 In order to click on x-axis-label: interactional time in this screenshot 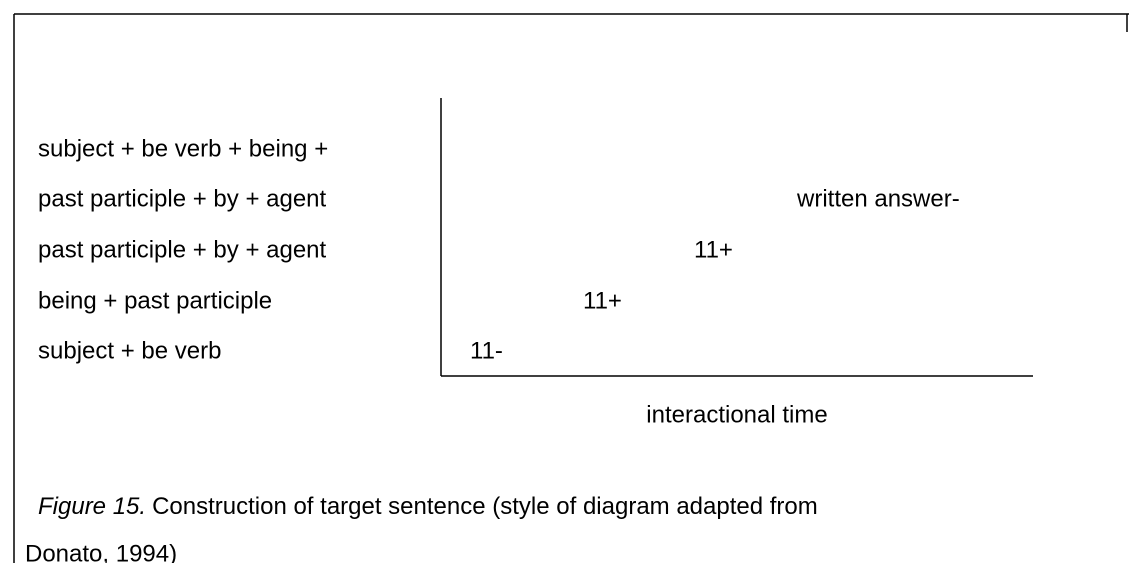, I will do `click(736, 414)`.